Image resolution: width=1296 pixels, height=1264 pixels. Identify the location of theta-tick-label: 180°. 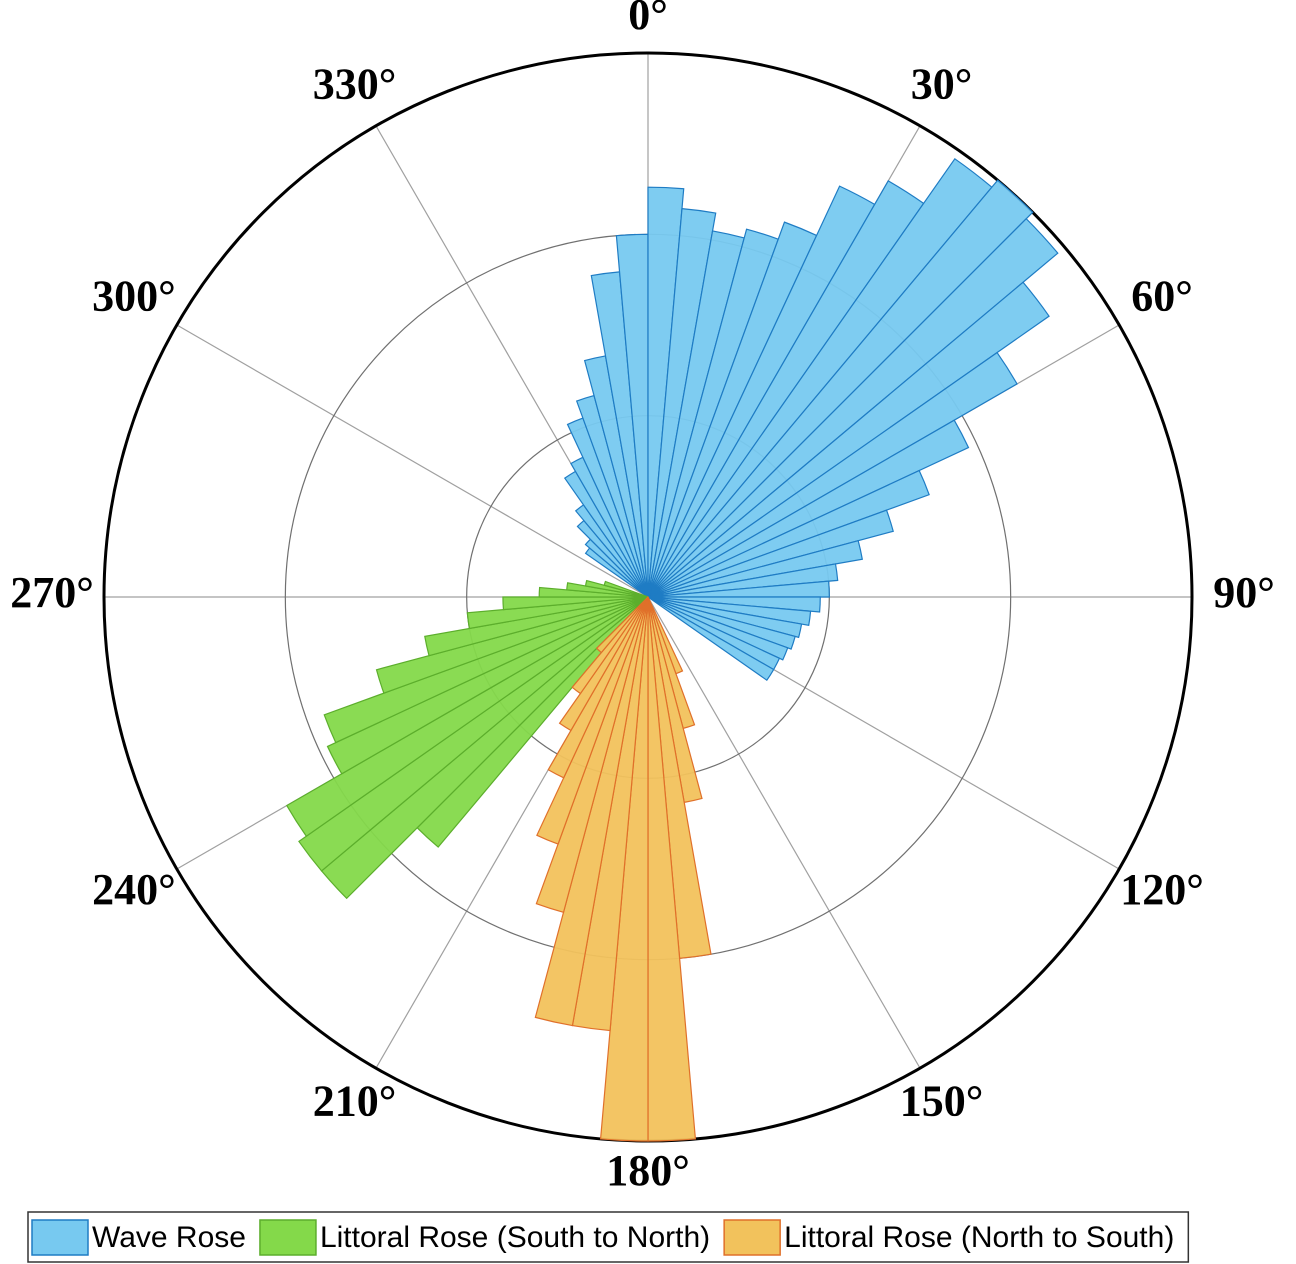
(648, 1170).